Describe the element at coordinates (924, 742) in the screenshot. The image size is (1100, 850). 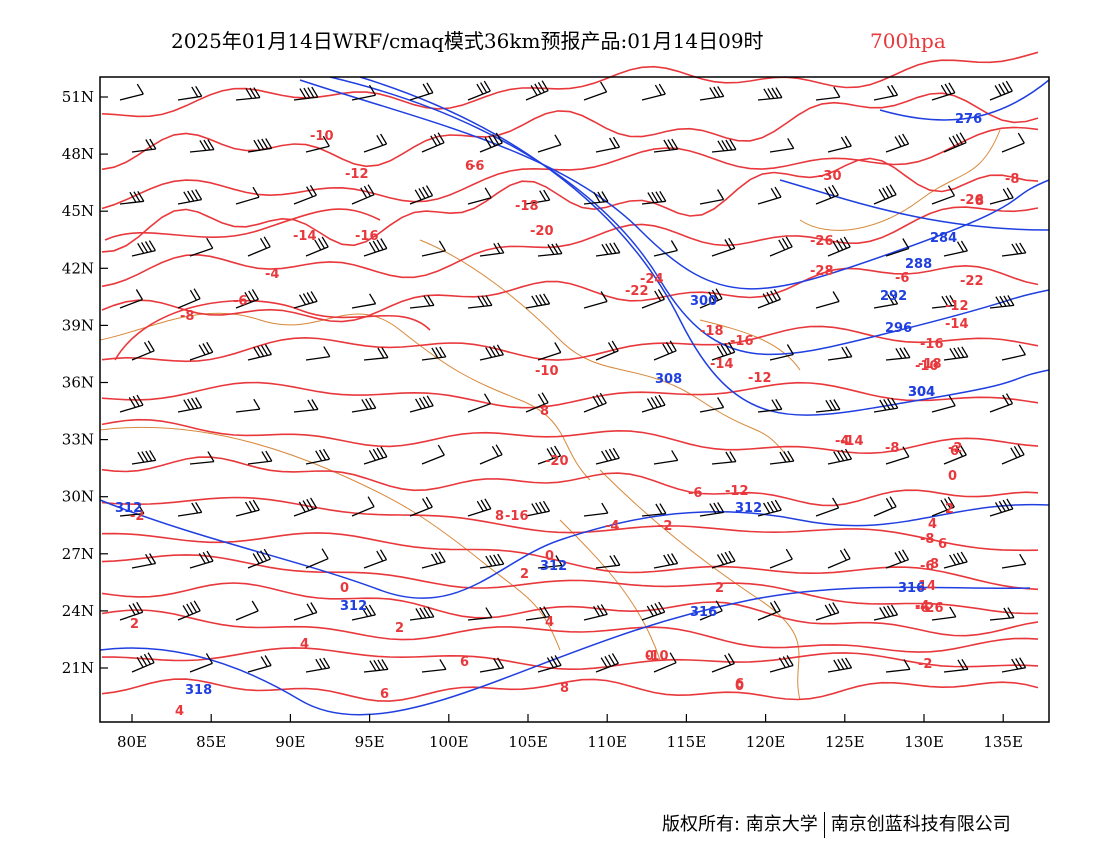
I see `x-tick-label: 130E` at that location.